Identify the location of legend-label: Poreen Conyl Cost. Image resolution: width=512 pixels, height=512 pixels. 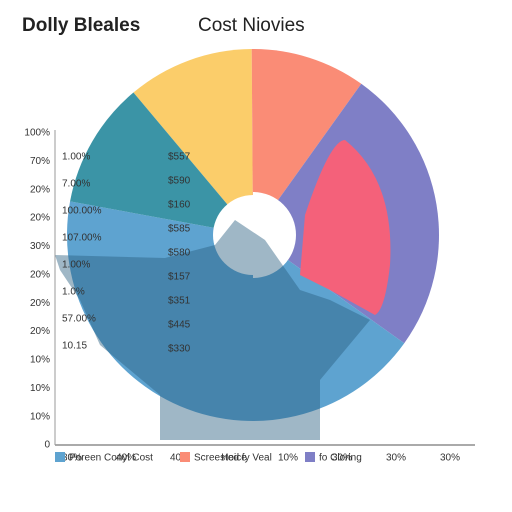
(111, 458).